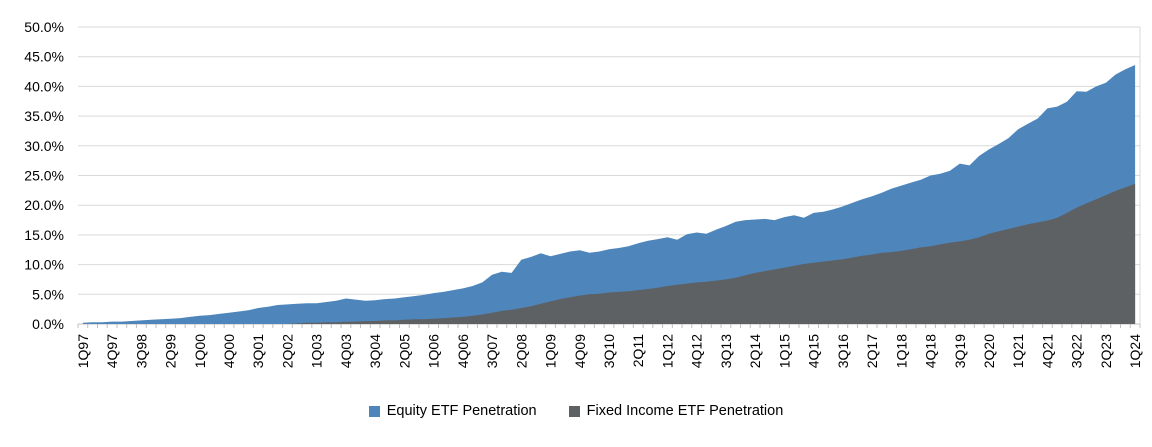  I want to click on x-axis-label: 2Q17, so click(872, 351).